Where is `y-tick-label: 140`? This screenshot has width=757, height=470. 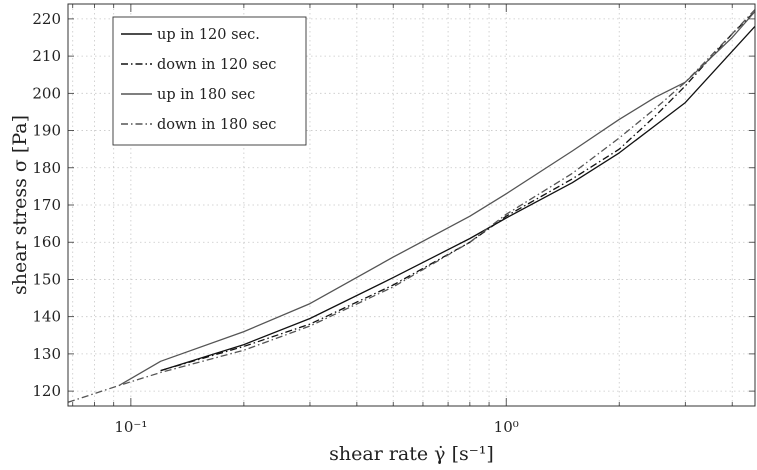
y-tick-label: 140 is located at coordinates (46, 317).